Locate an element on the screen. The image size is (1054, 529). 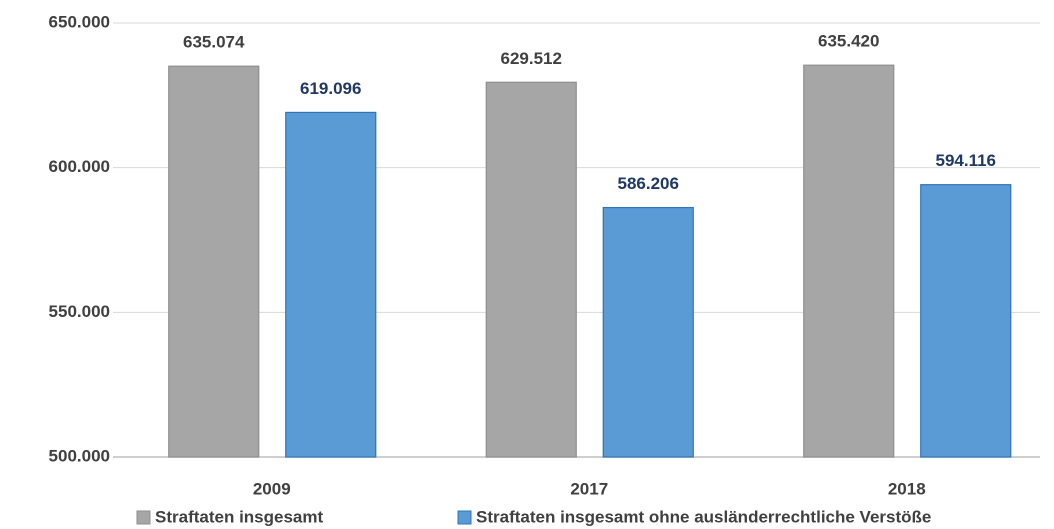
data-label: 586.206 is located at coordinates (648, 183).